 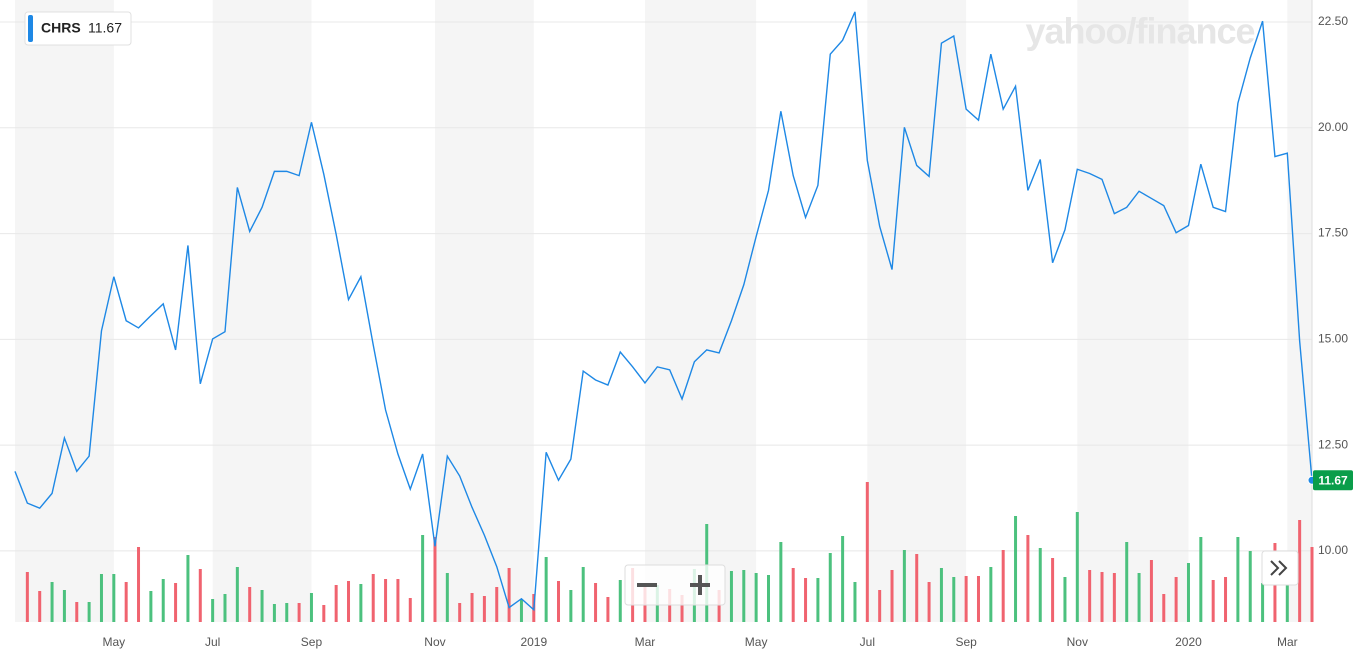 What do you see at coordinates (1333, 339) in the screenshot?
I see `y-tick-label: 15.00` at bounding box center [1333, 339].